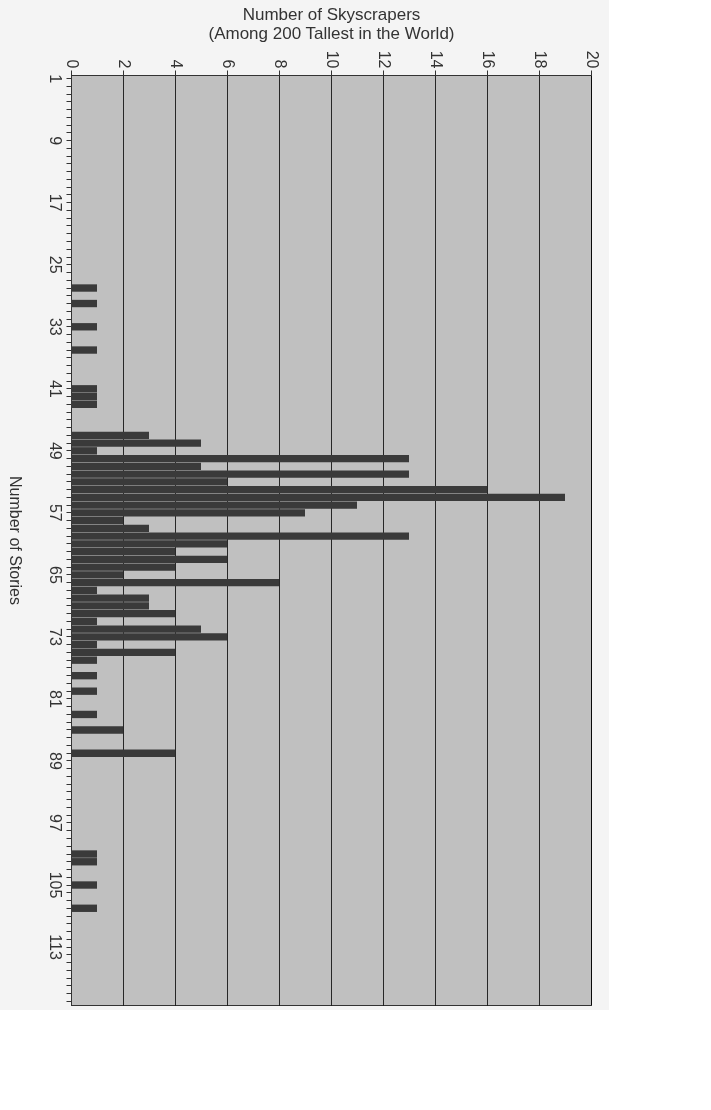 The width and height of the screenshot is (711, 1110). What do you see at coordinates (228, 64) in the screenshot?
I see `x-tick-label: 6` at bounding box center [228, 64].